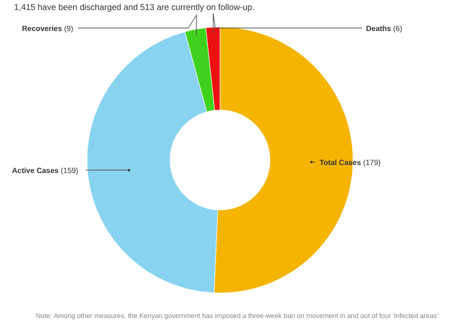 The image size is (474, 324). I want to click on chart-subtitle: 1,415 have been discharged and 513 are currently on follow-up., so click(134, 7).